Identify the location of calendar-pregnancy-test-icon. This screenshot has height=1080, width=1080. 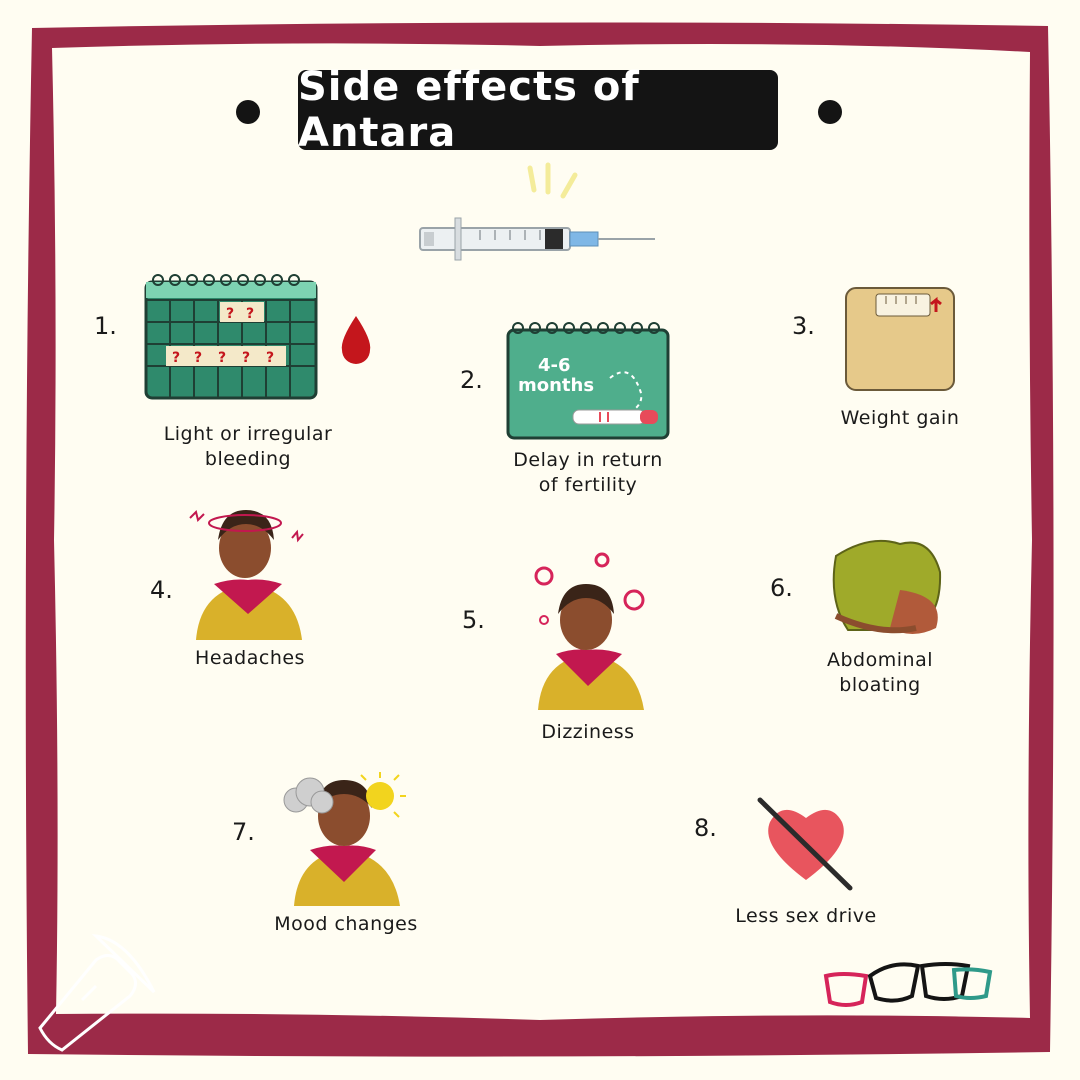
(588, 381).